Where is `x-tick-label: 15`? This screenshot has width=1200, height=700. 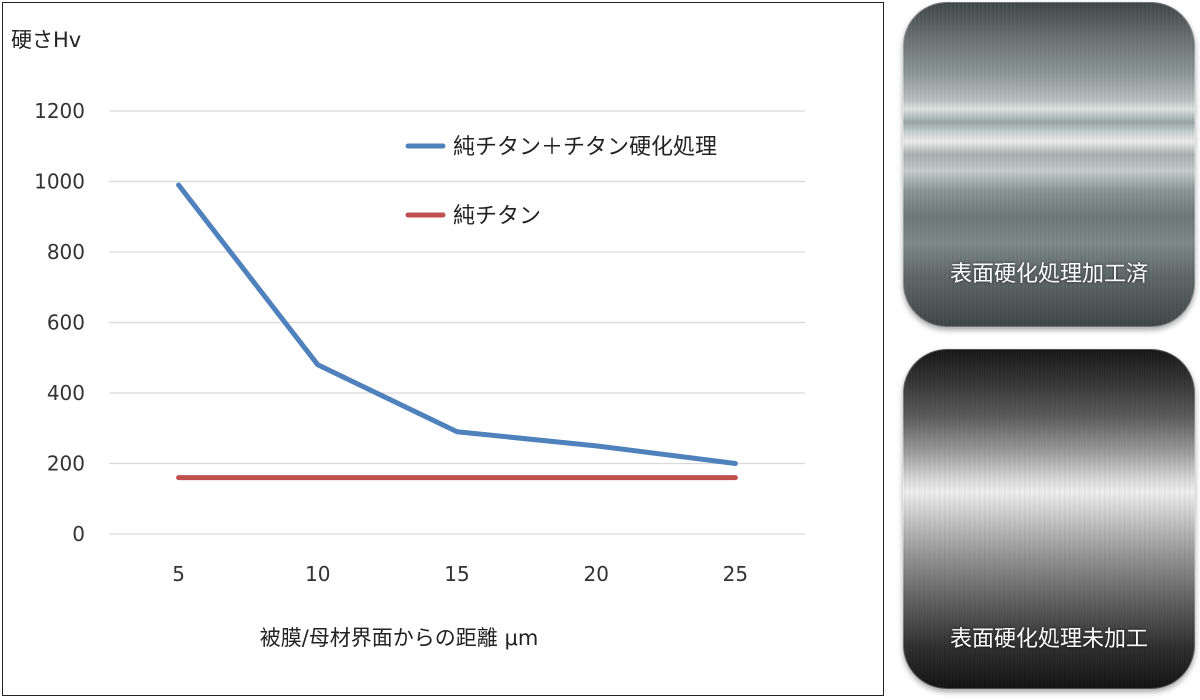
x-tick-label: 15 is located at coordinates (456, 574).